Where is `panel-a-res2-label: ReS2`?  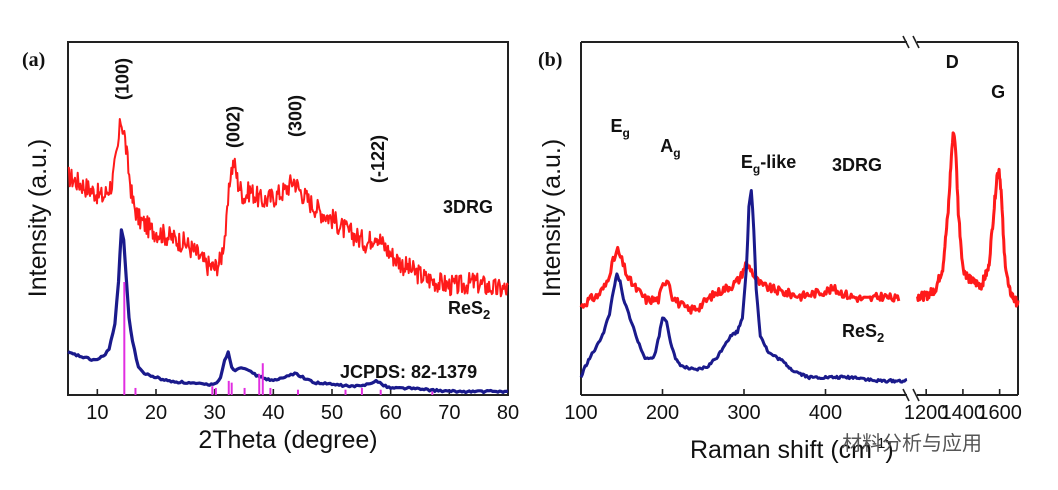
panel-a-res2-label: ReS2 is located at coordinates (469, 310).